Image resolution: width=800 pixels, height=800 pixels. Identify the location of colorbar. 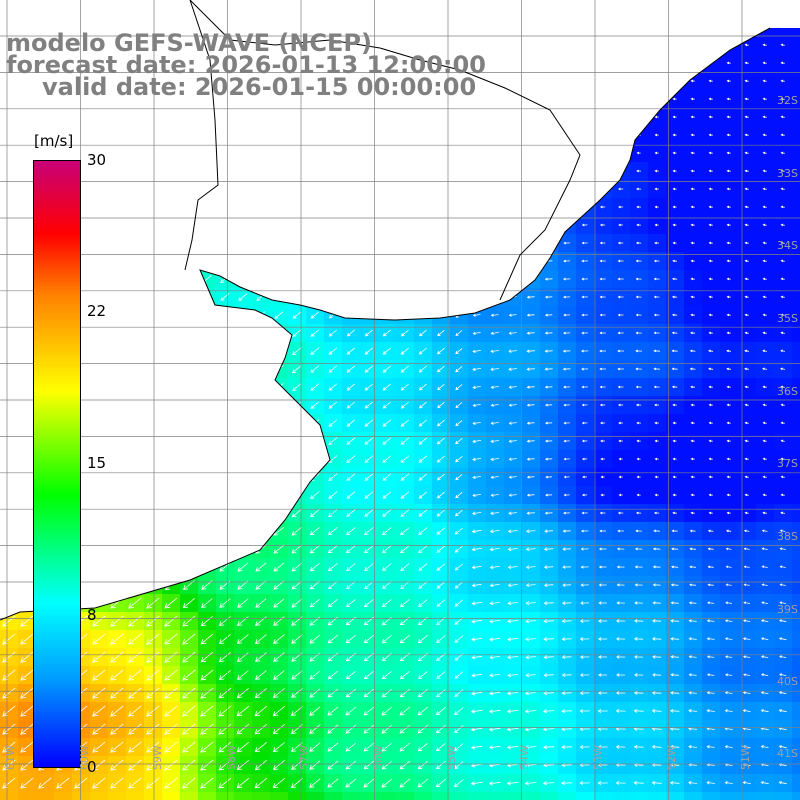
(57, 464).